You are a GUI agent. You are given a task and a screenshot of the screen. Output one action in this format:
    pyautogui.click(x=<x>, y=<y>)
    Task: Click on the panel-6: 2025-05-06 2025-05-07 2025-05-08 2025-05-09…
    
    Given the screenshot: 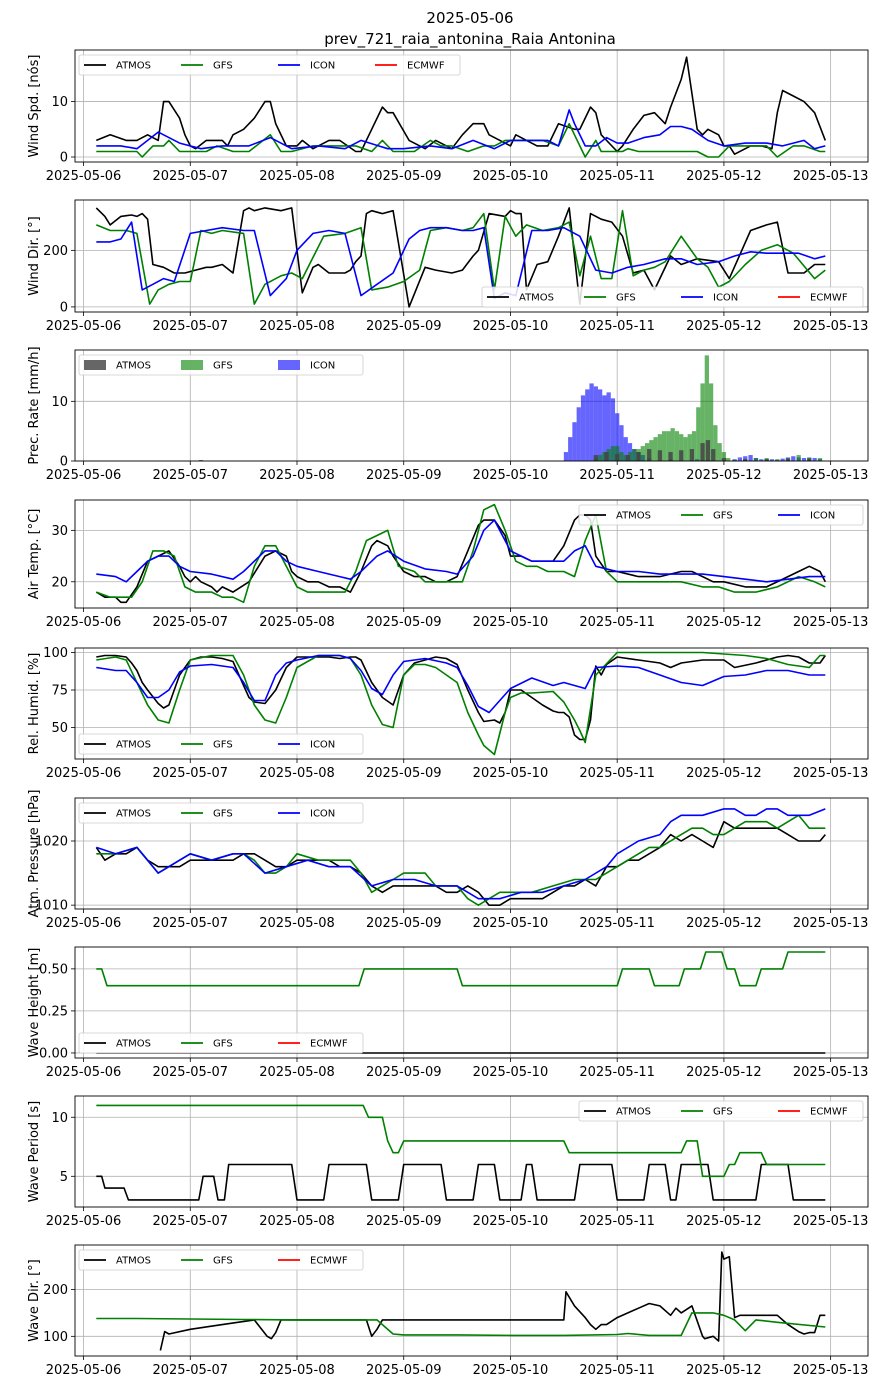 What is the action you would take?
    pyautogui.click(x=448, y=860)
    